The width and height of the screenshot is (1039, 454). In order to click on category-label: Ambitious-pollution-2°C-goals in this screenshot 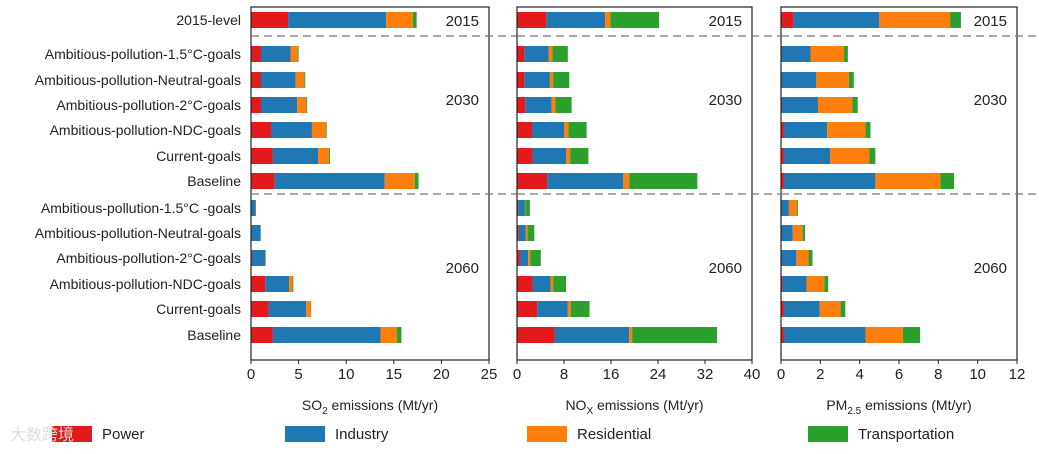, I will do `click(148, 258)`.